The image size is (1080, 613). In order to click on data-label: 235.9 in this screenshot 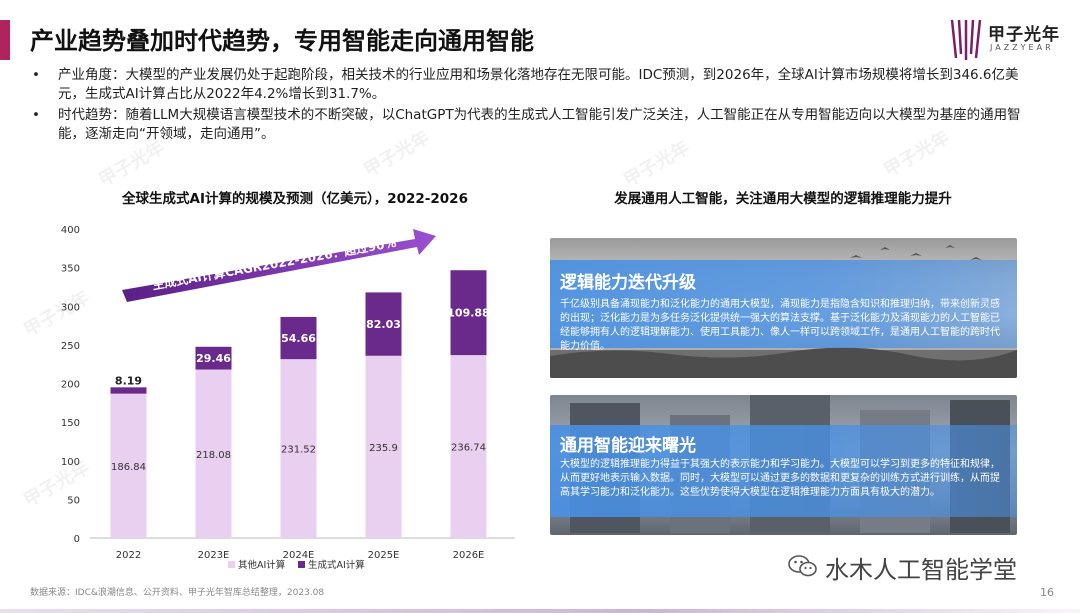, I will do `click(383, 448)`.